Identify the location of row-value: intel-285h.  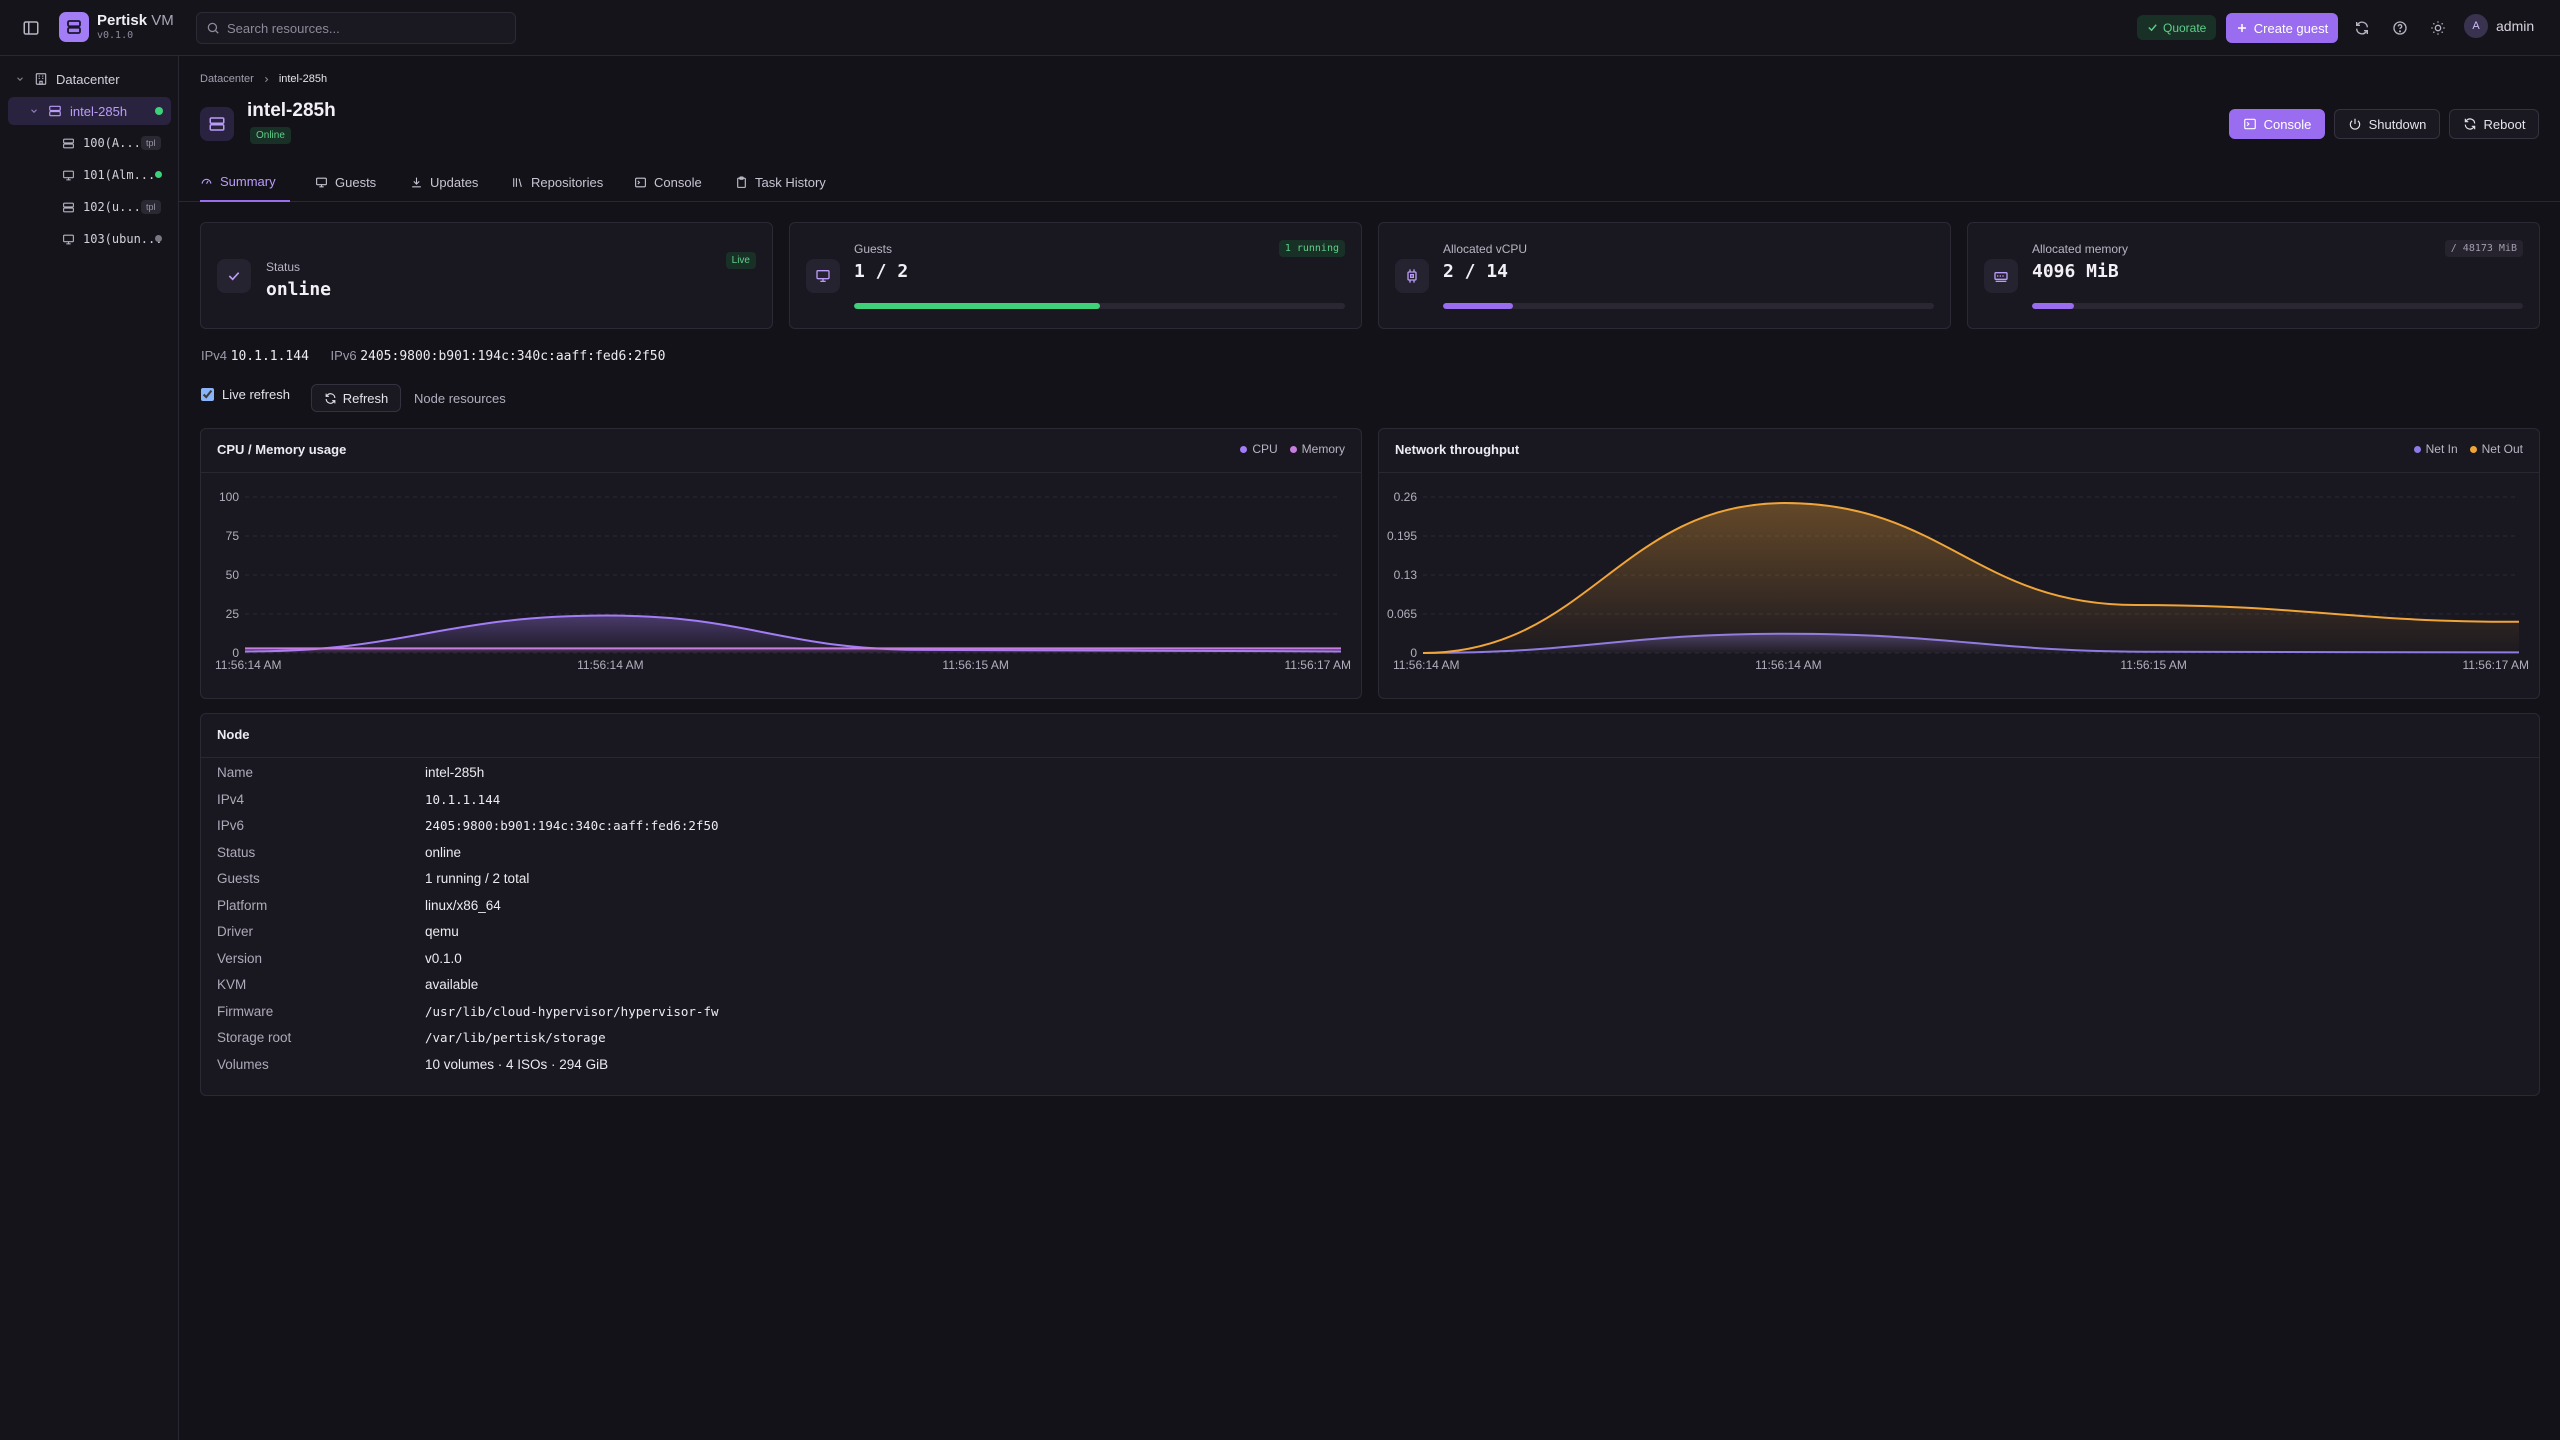
(455, 772).